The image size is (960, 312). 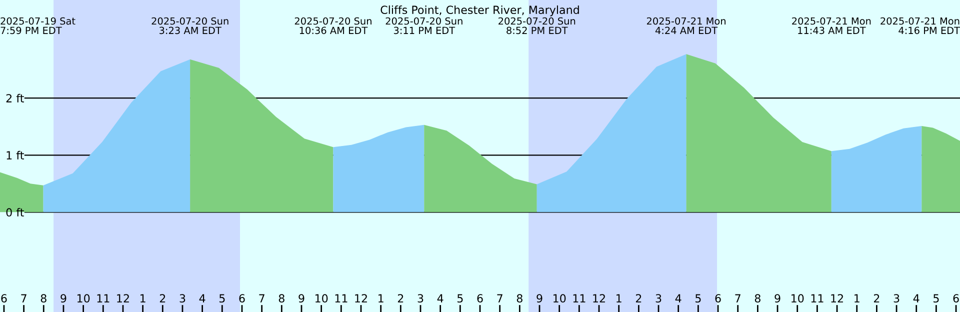 What do you see at coordinates (15, 155) in the screenshot?
I see `y-tick-label: 1 ft` at bounding box center [15, 155].